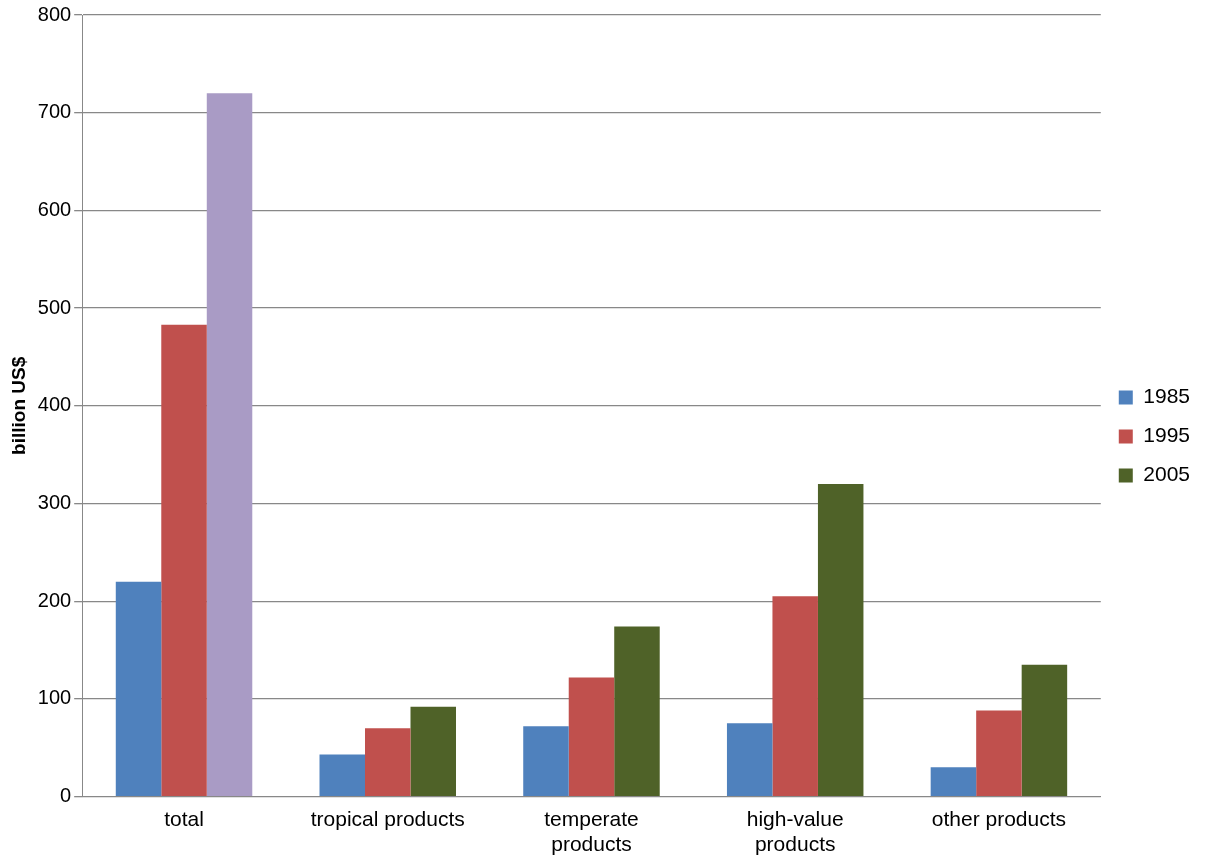 This screenshot has height=863, width=1210. I want to click on y-axis-title: billion US$, so click(18, 405).